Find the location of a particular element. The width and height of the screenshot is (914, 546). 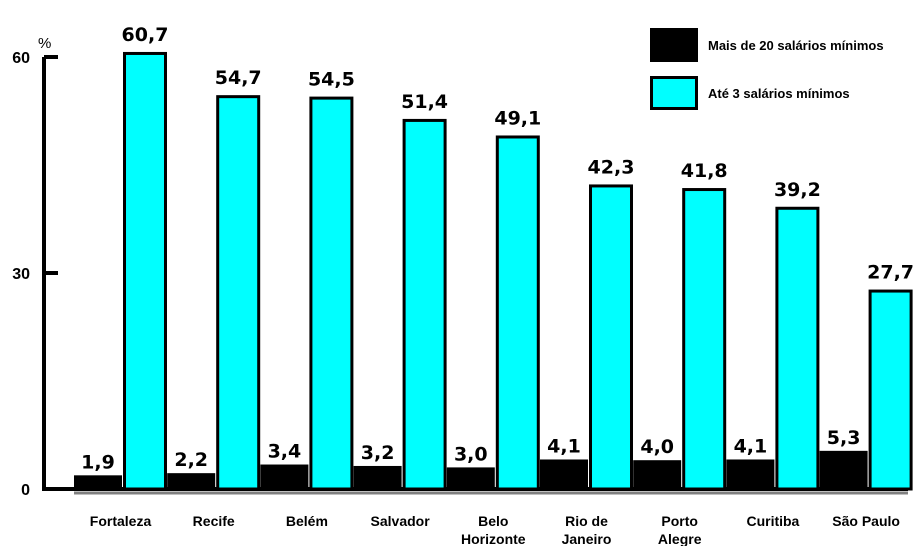

y-tick-label: 0 is located at coordinates (25, 490).